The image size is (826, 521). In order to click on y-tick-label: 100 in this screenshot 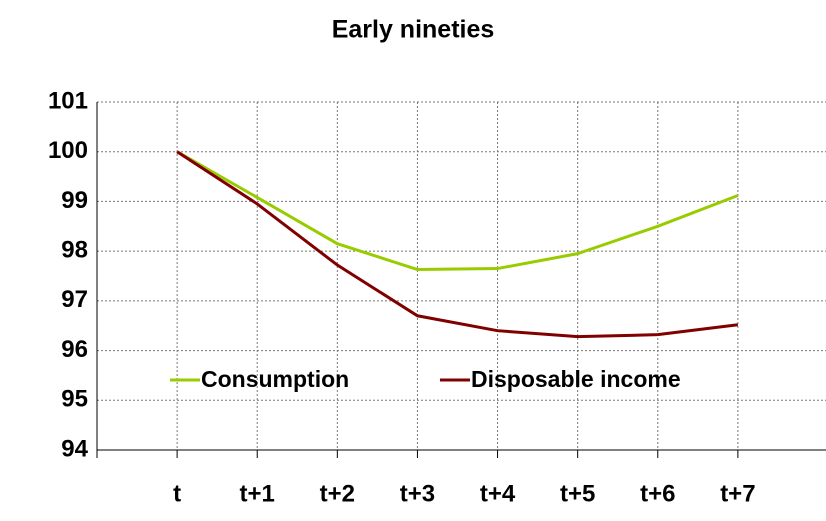, I will do `click(68, 150)`.